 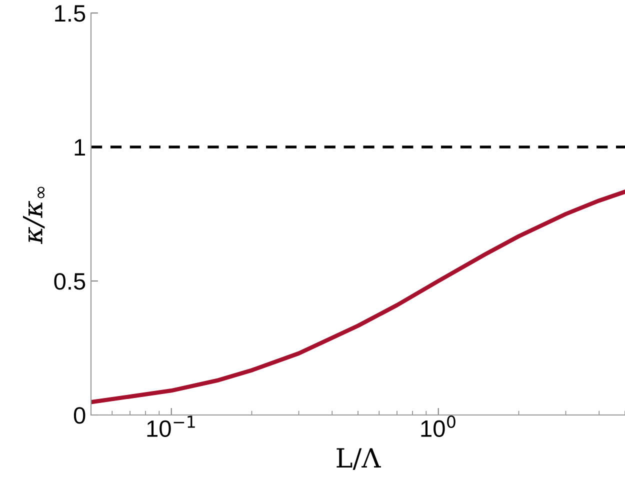 What do you see at coordinates (358, 459) in the screenshot?
I see `x-axis-title: L/Λ` at bounding box center [358, 459].